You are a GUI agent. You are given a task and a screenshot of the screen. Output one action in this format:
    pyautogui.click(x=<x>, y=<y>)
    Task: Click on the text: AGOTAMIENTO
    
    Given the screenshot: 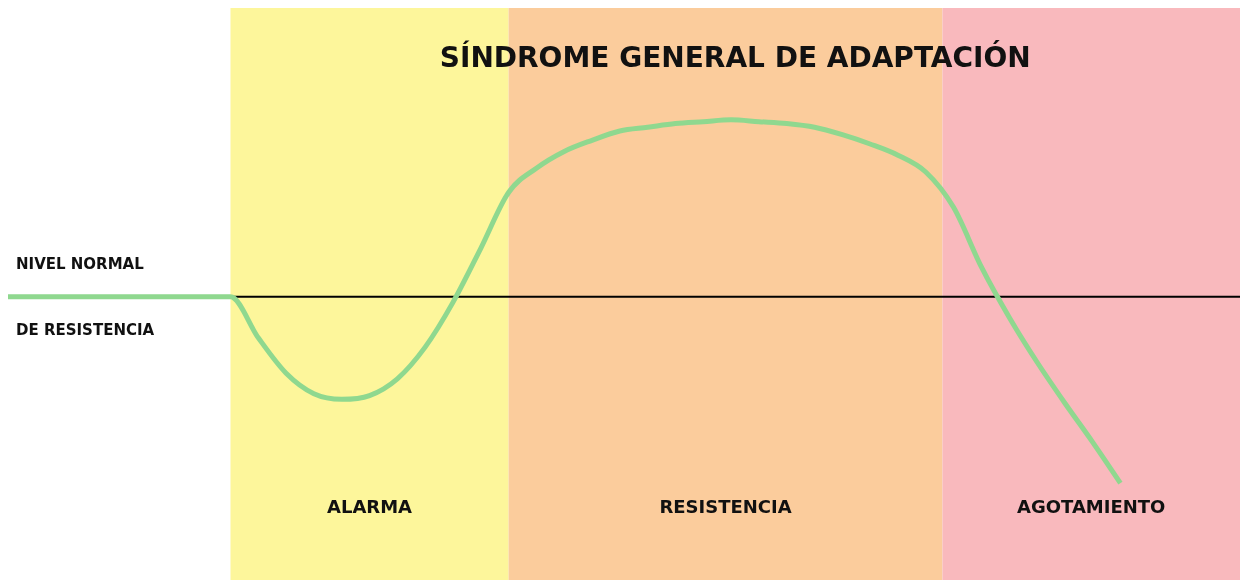 What is the action you would take?
    pyautogui.click(x=1091, y=506)
    